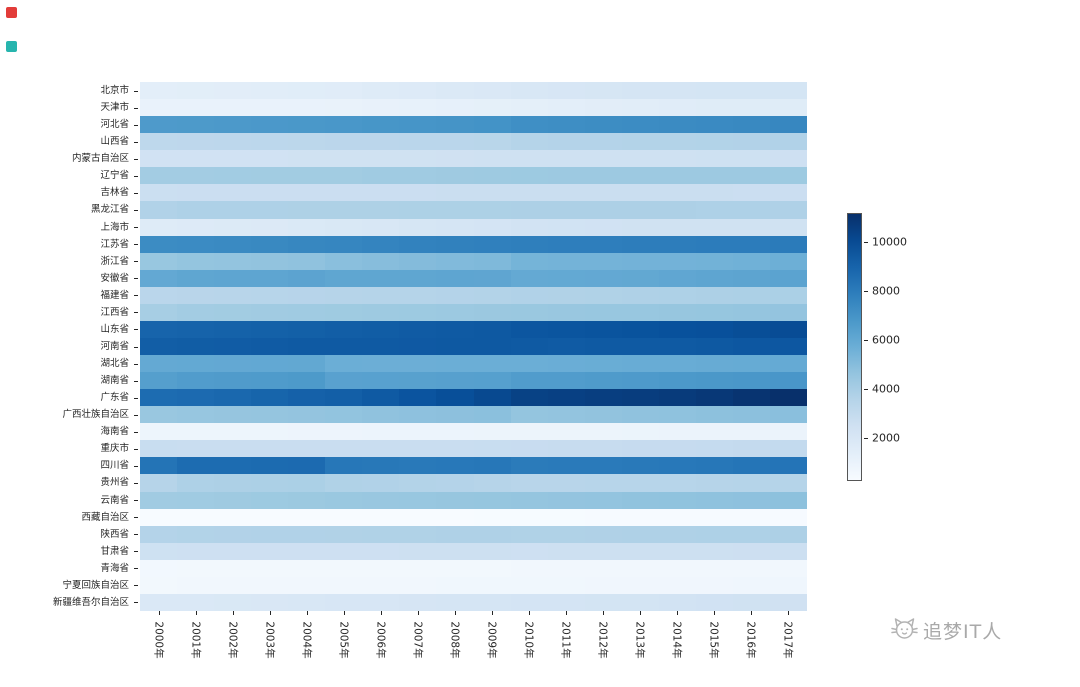 The image size is (1080, 687). I want to click on teal-square-decoration, so click(11, 46).